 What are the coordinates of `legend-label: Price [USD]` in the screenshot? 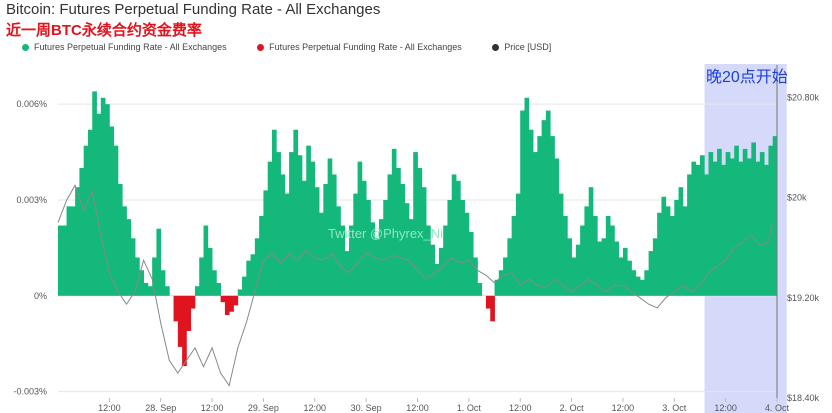 It's located at (528, 47).